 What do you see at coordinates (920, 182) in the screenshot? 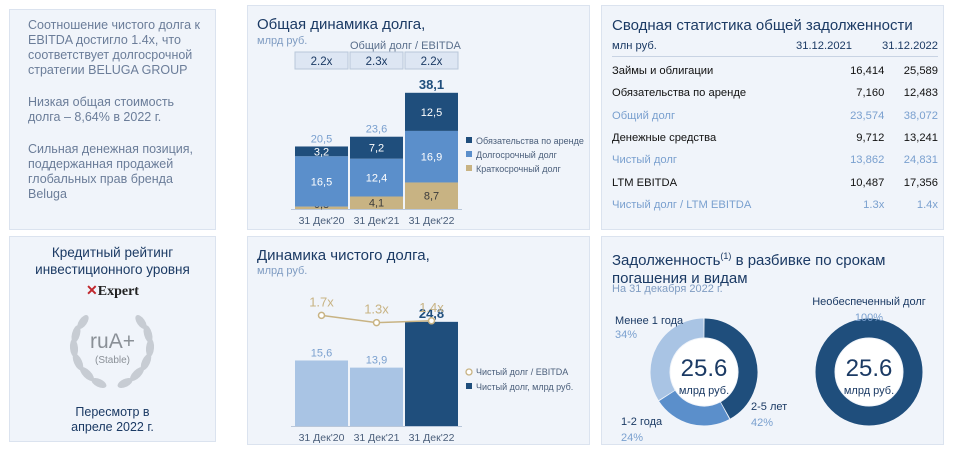
I see `stats-row-value-2022: 17,356` at bounding box center [920, 182].